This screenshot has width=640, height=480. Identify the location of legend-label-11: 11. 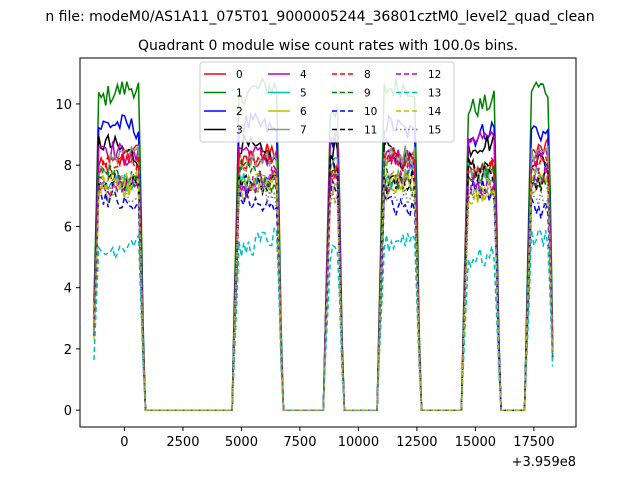
(370, 131).